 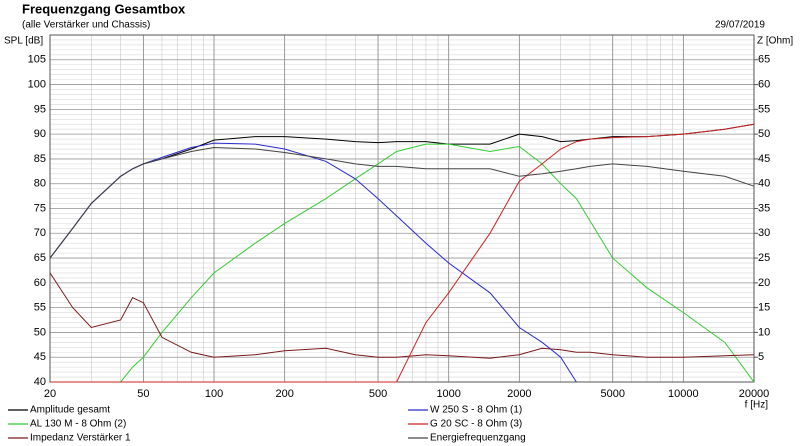 I want to click on x-tick-label: 20000, so click(x=754, y=394).